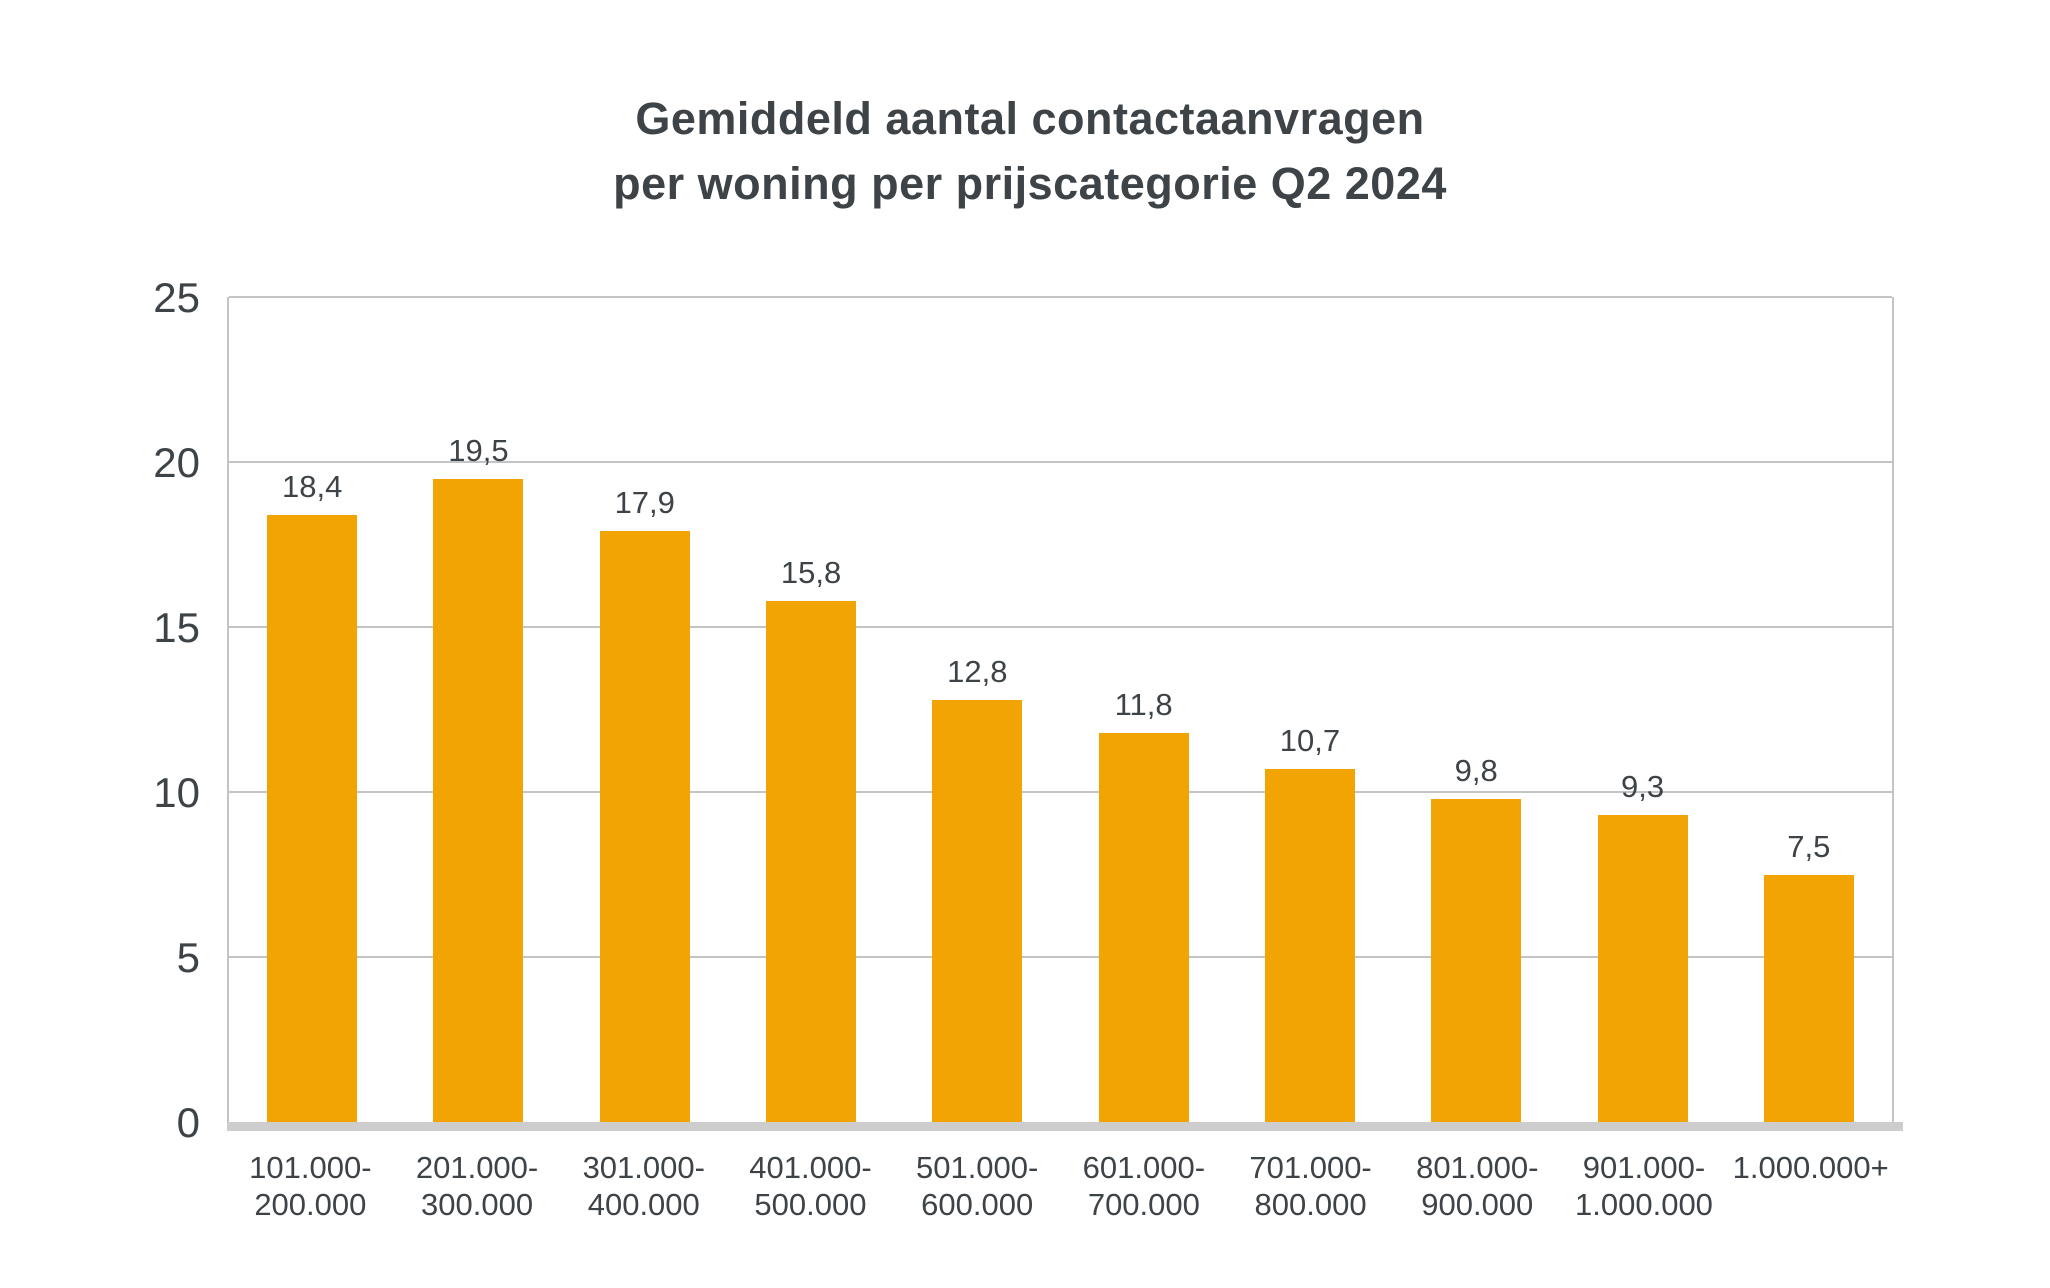 Image resolution: width=2050 pixels, height=1288 pixels. I want to click on y-tick-label: 0, so click(188, 1122).